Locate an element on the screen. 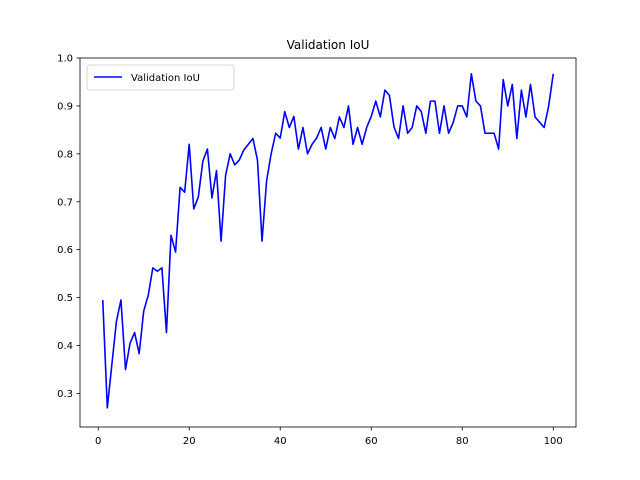  y-axis: 0.3 0.4 0.5 0.6 0.7 0.8 0.9 1.0 is located at coordinates (68, 227).